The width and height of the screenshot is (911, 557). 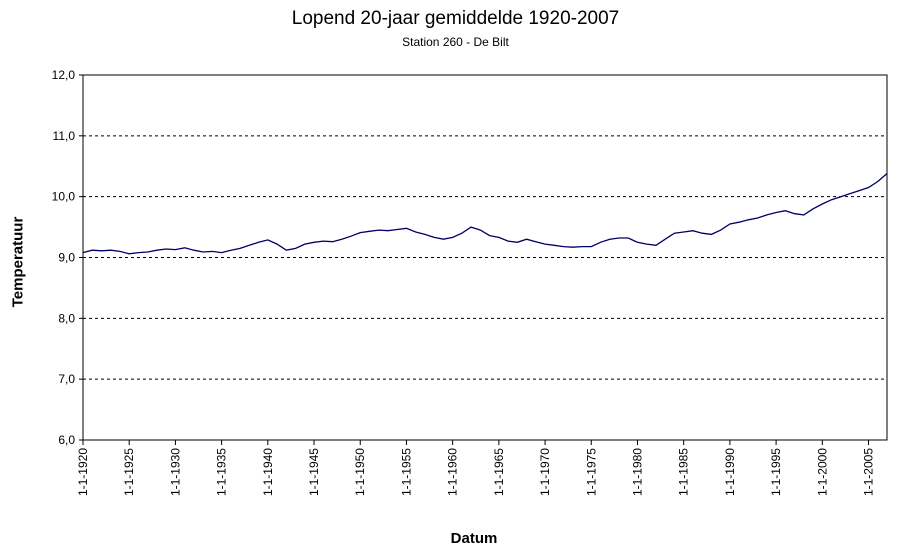 What do you see at coordinates (222, 472) in the screenshot?
I see `x-tick-label: 1-1-1935` at bounding box center [222, 472].